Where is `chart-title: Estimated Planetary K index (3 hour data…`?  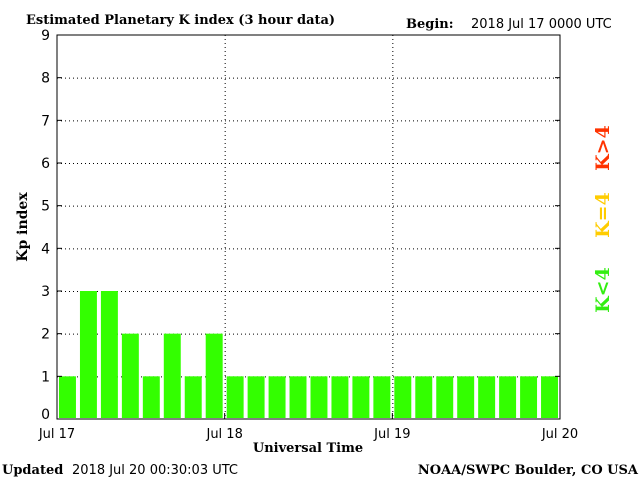 chart-title: Estimated Planetary K index (3 hour data… is located at coordinates (180, 20).